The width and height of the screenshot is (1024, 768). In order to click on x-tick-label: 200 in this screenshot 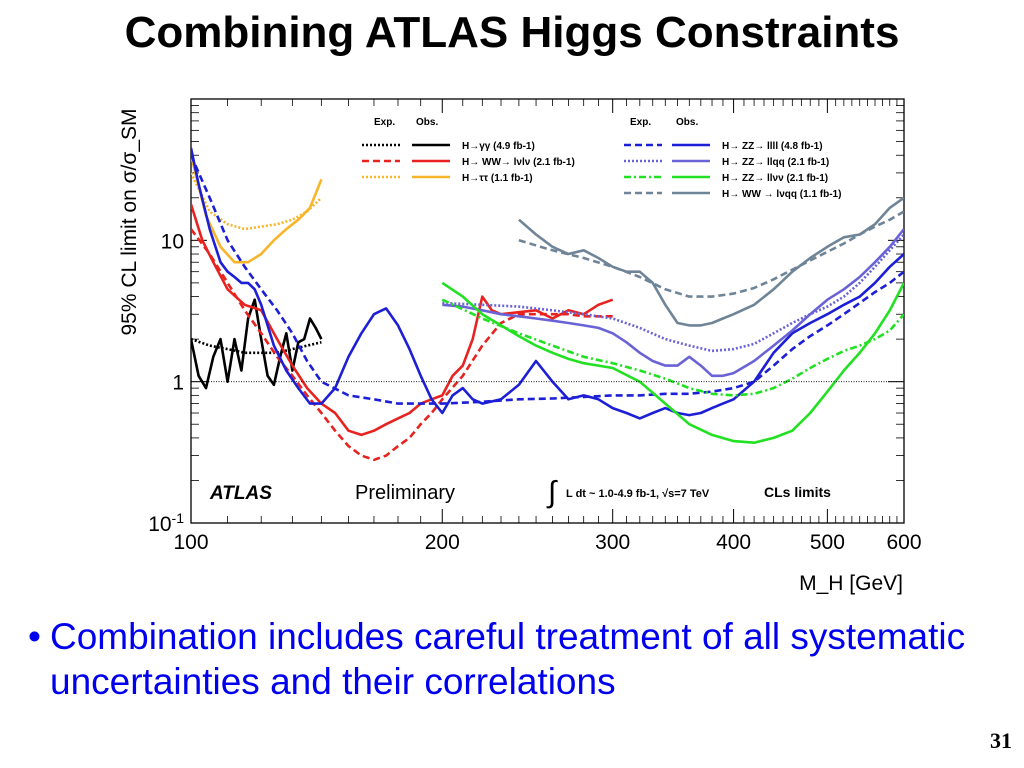, I will do `click(442, 542)`.